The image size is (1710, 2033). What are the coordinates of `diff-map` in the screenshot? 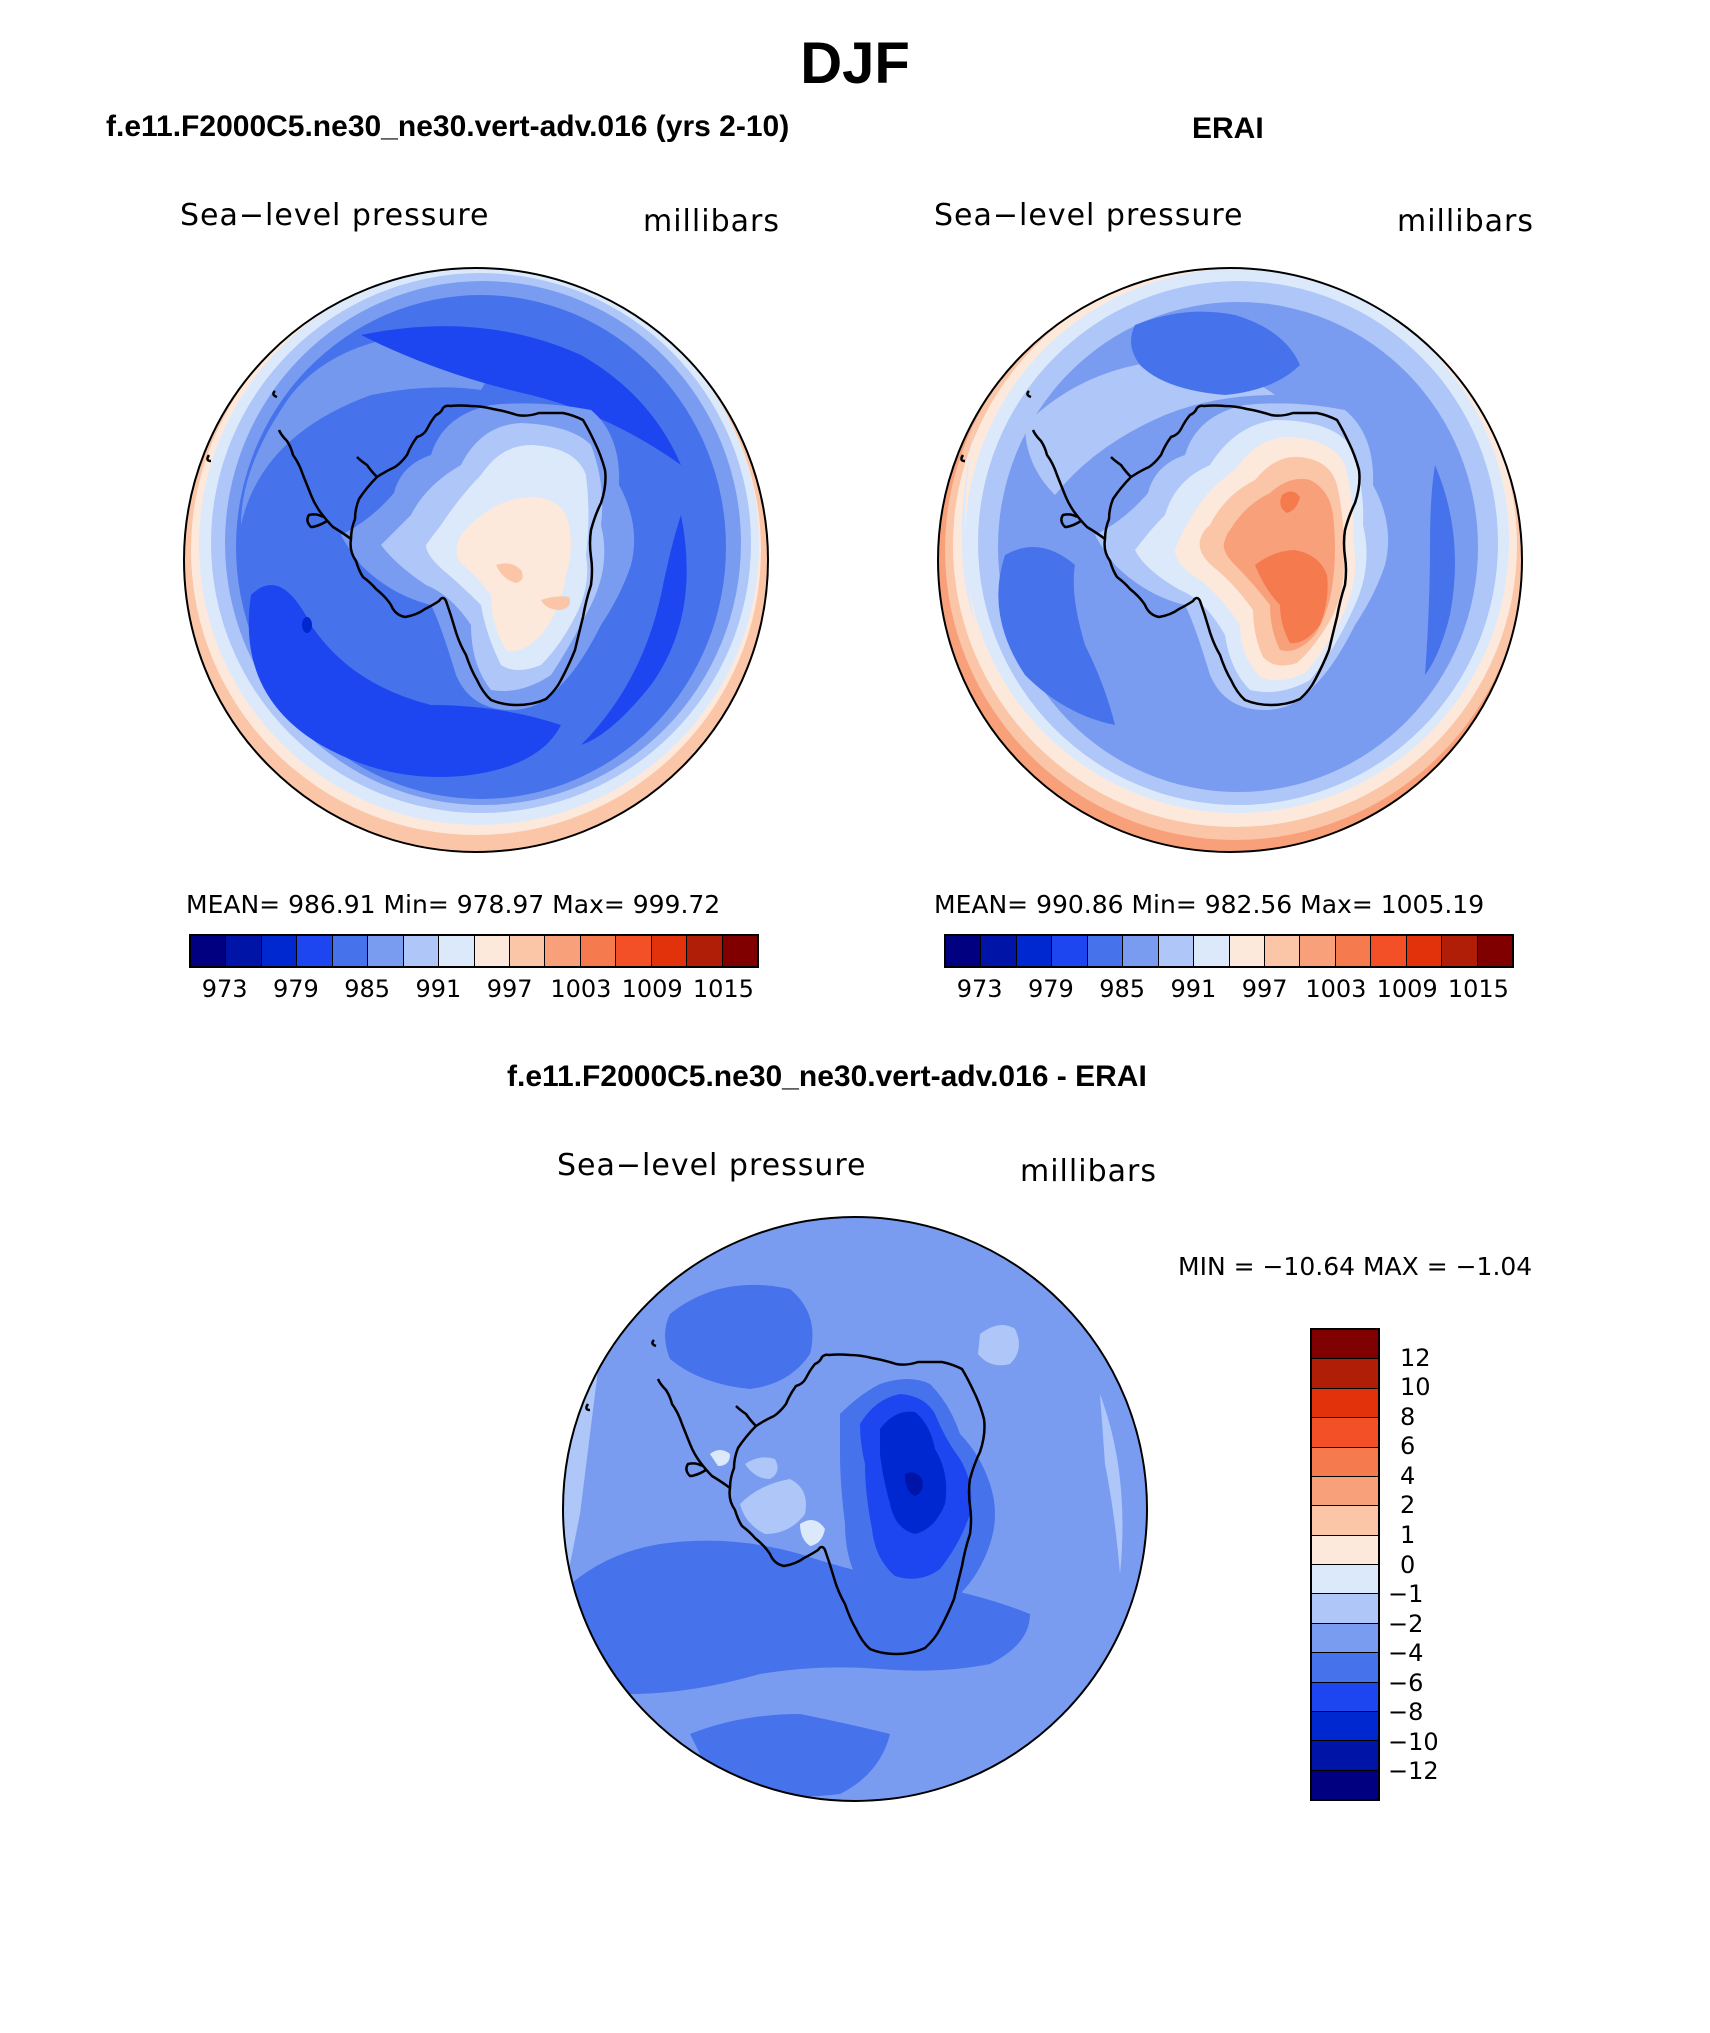 It's located at (855, 1509).